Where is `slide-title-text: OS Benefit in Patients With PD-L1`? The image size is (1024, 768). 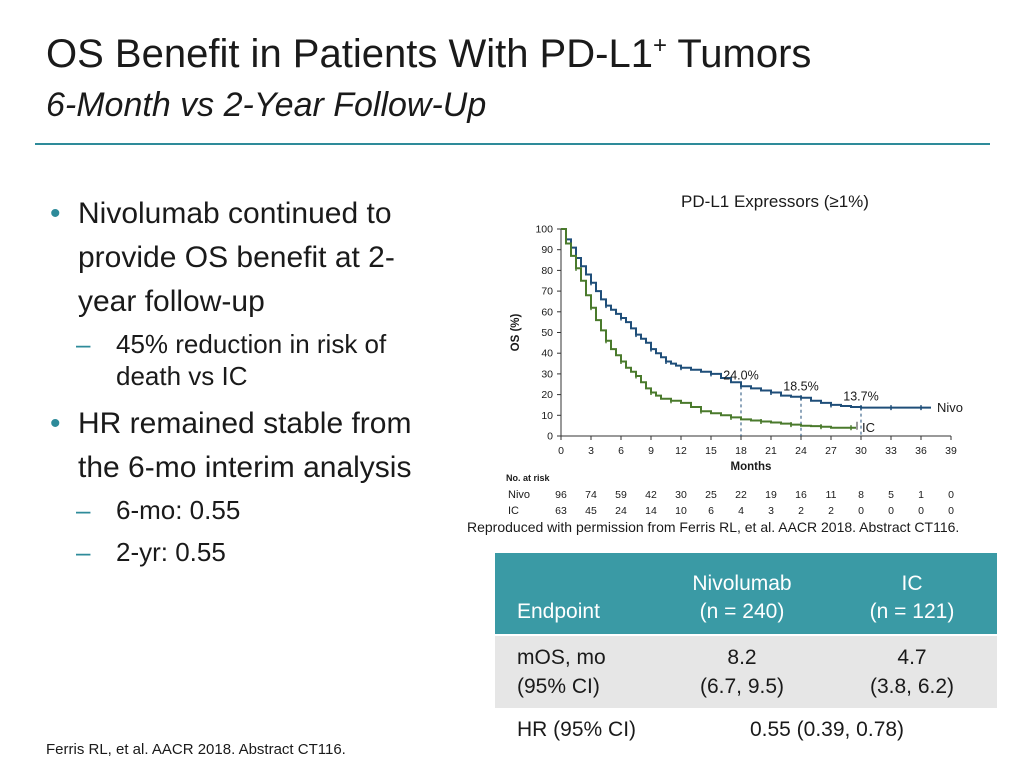 slide-title-text: OS Benefit in Patients With PD-L1 is located at coordinates (349, 54).